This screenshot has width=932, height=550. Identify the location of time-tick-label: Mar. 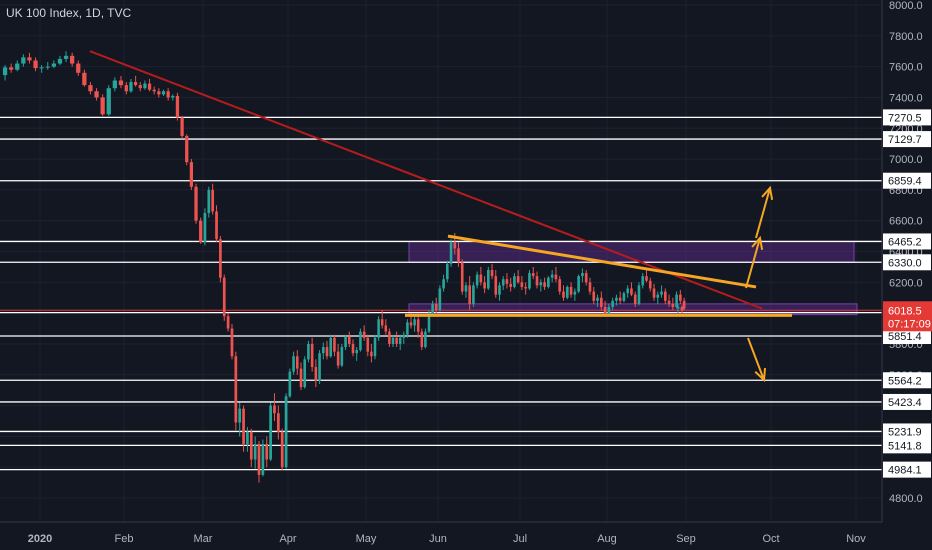
(203, 539).